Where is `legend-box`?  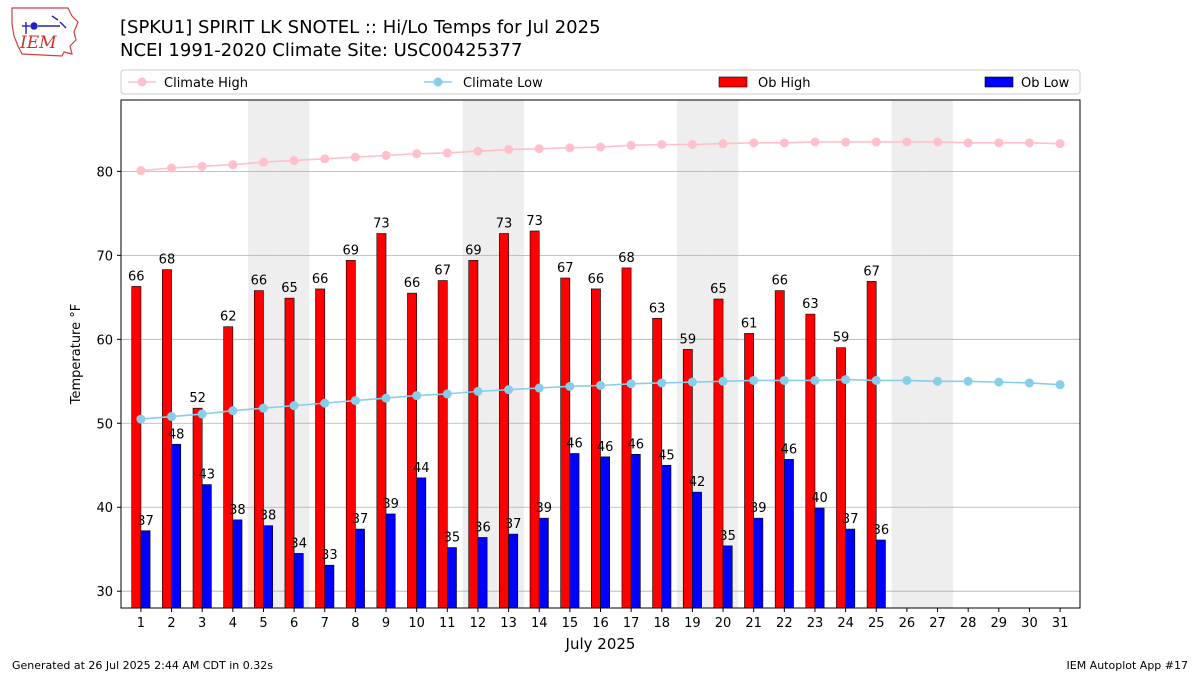
legend-box is located at coordinates (600, 82).